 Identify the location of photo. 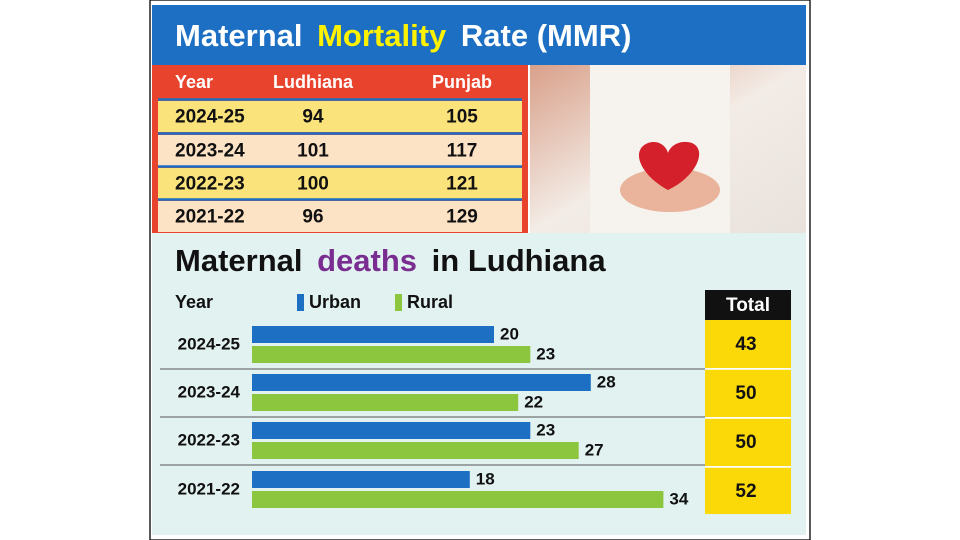
(668, 149).